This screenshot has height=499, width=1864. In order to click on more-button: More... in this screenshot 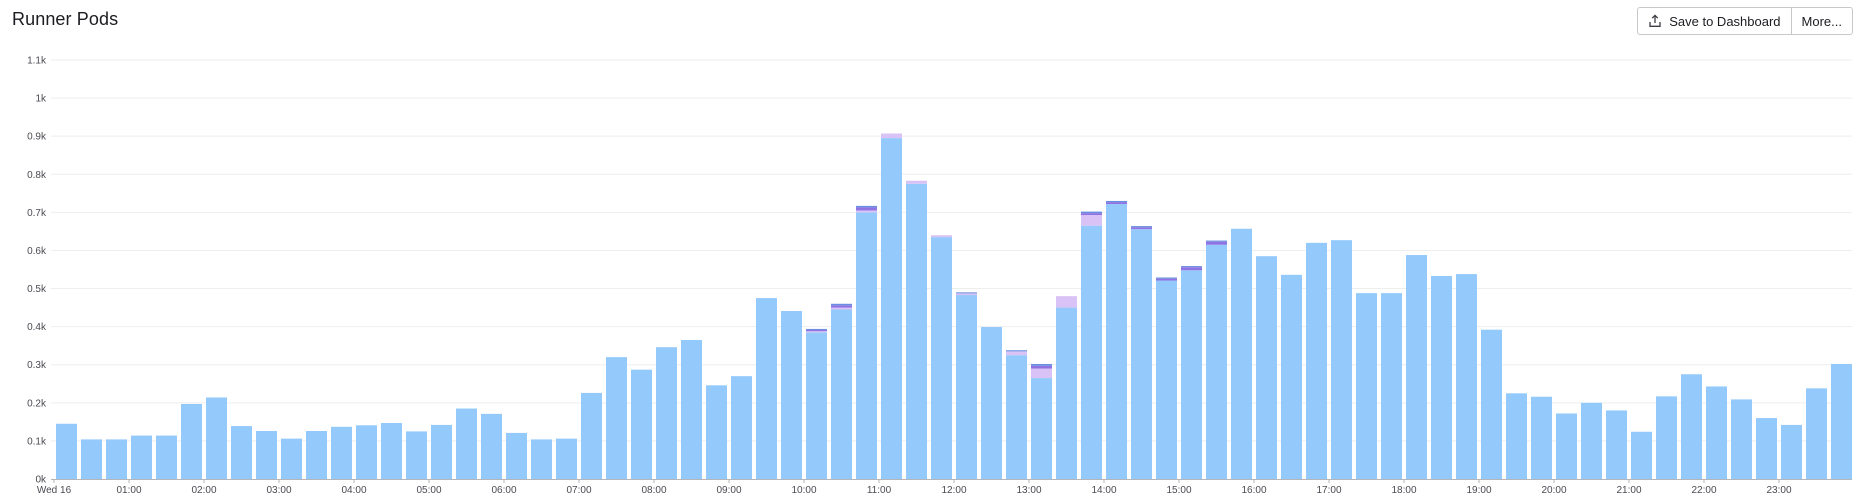, I will do `click(1821, 21)`.